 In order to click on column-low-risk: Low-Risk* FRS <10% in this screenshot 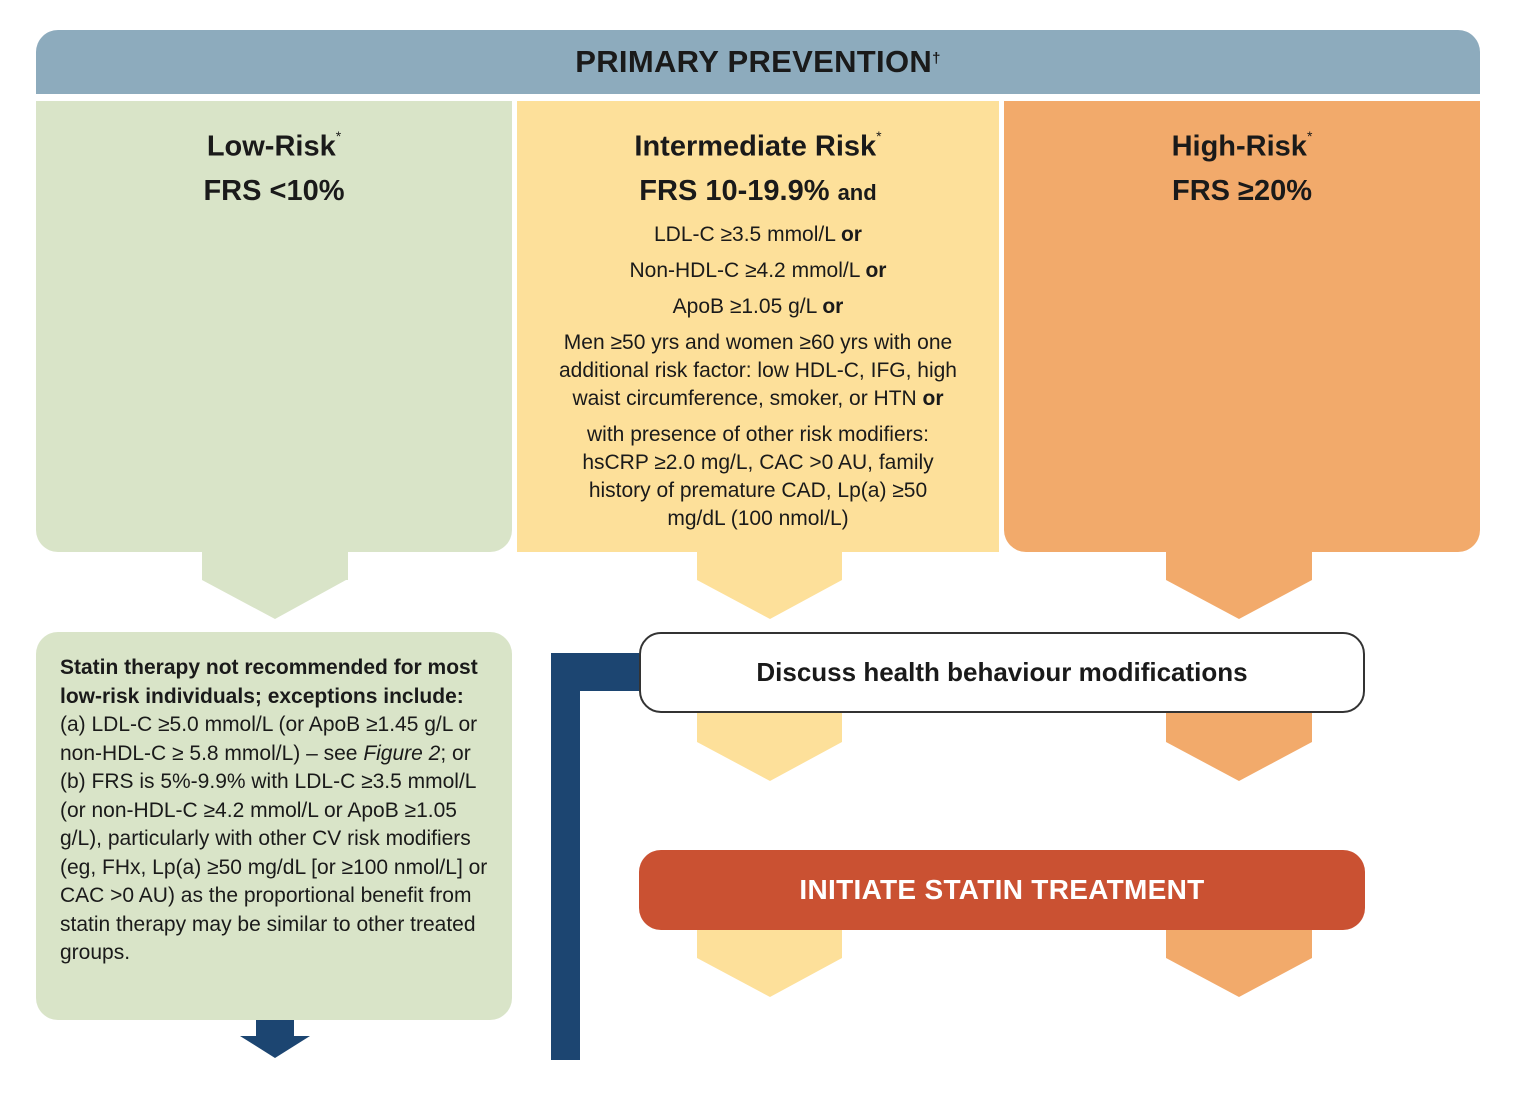, I will do `click(274, 326)`.